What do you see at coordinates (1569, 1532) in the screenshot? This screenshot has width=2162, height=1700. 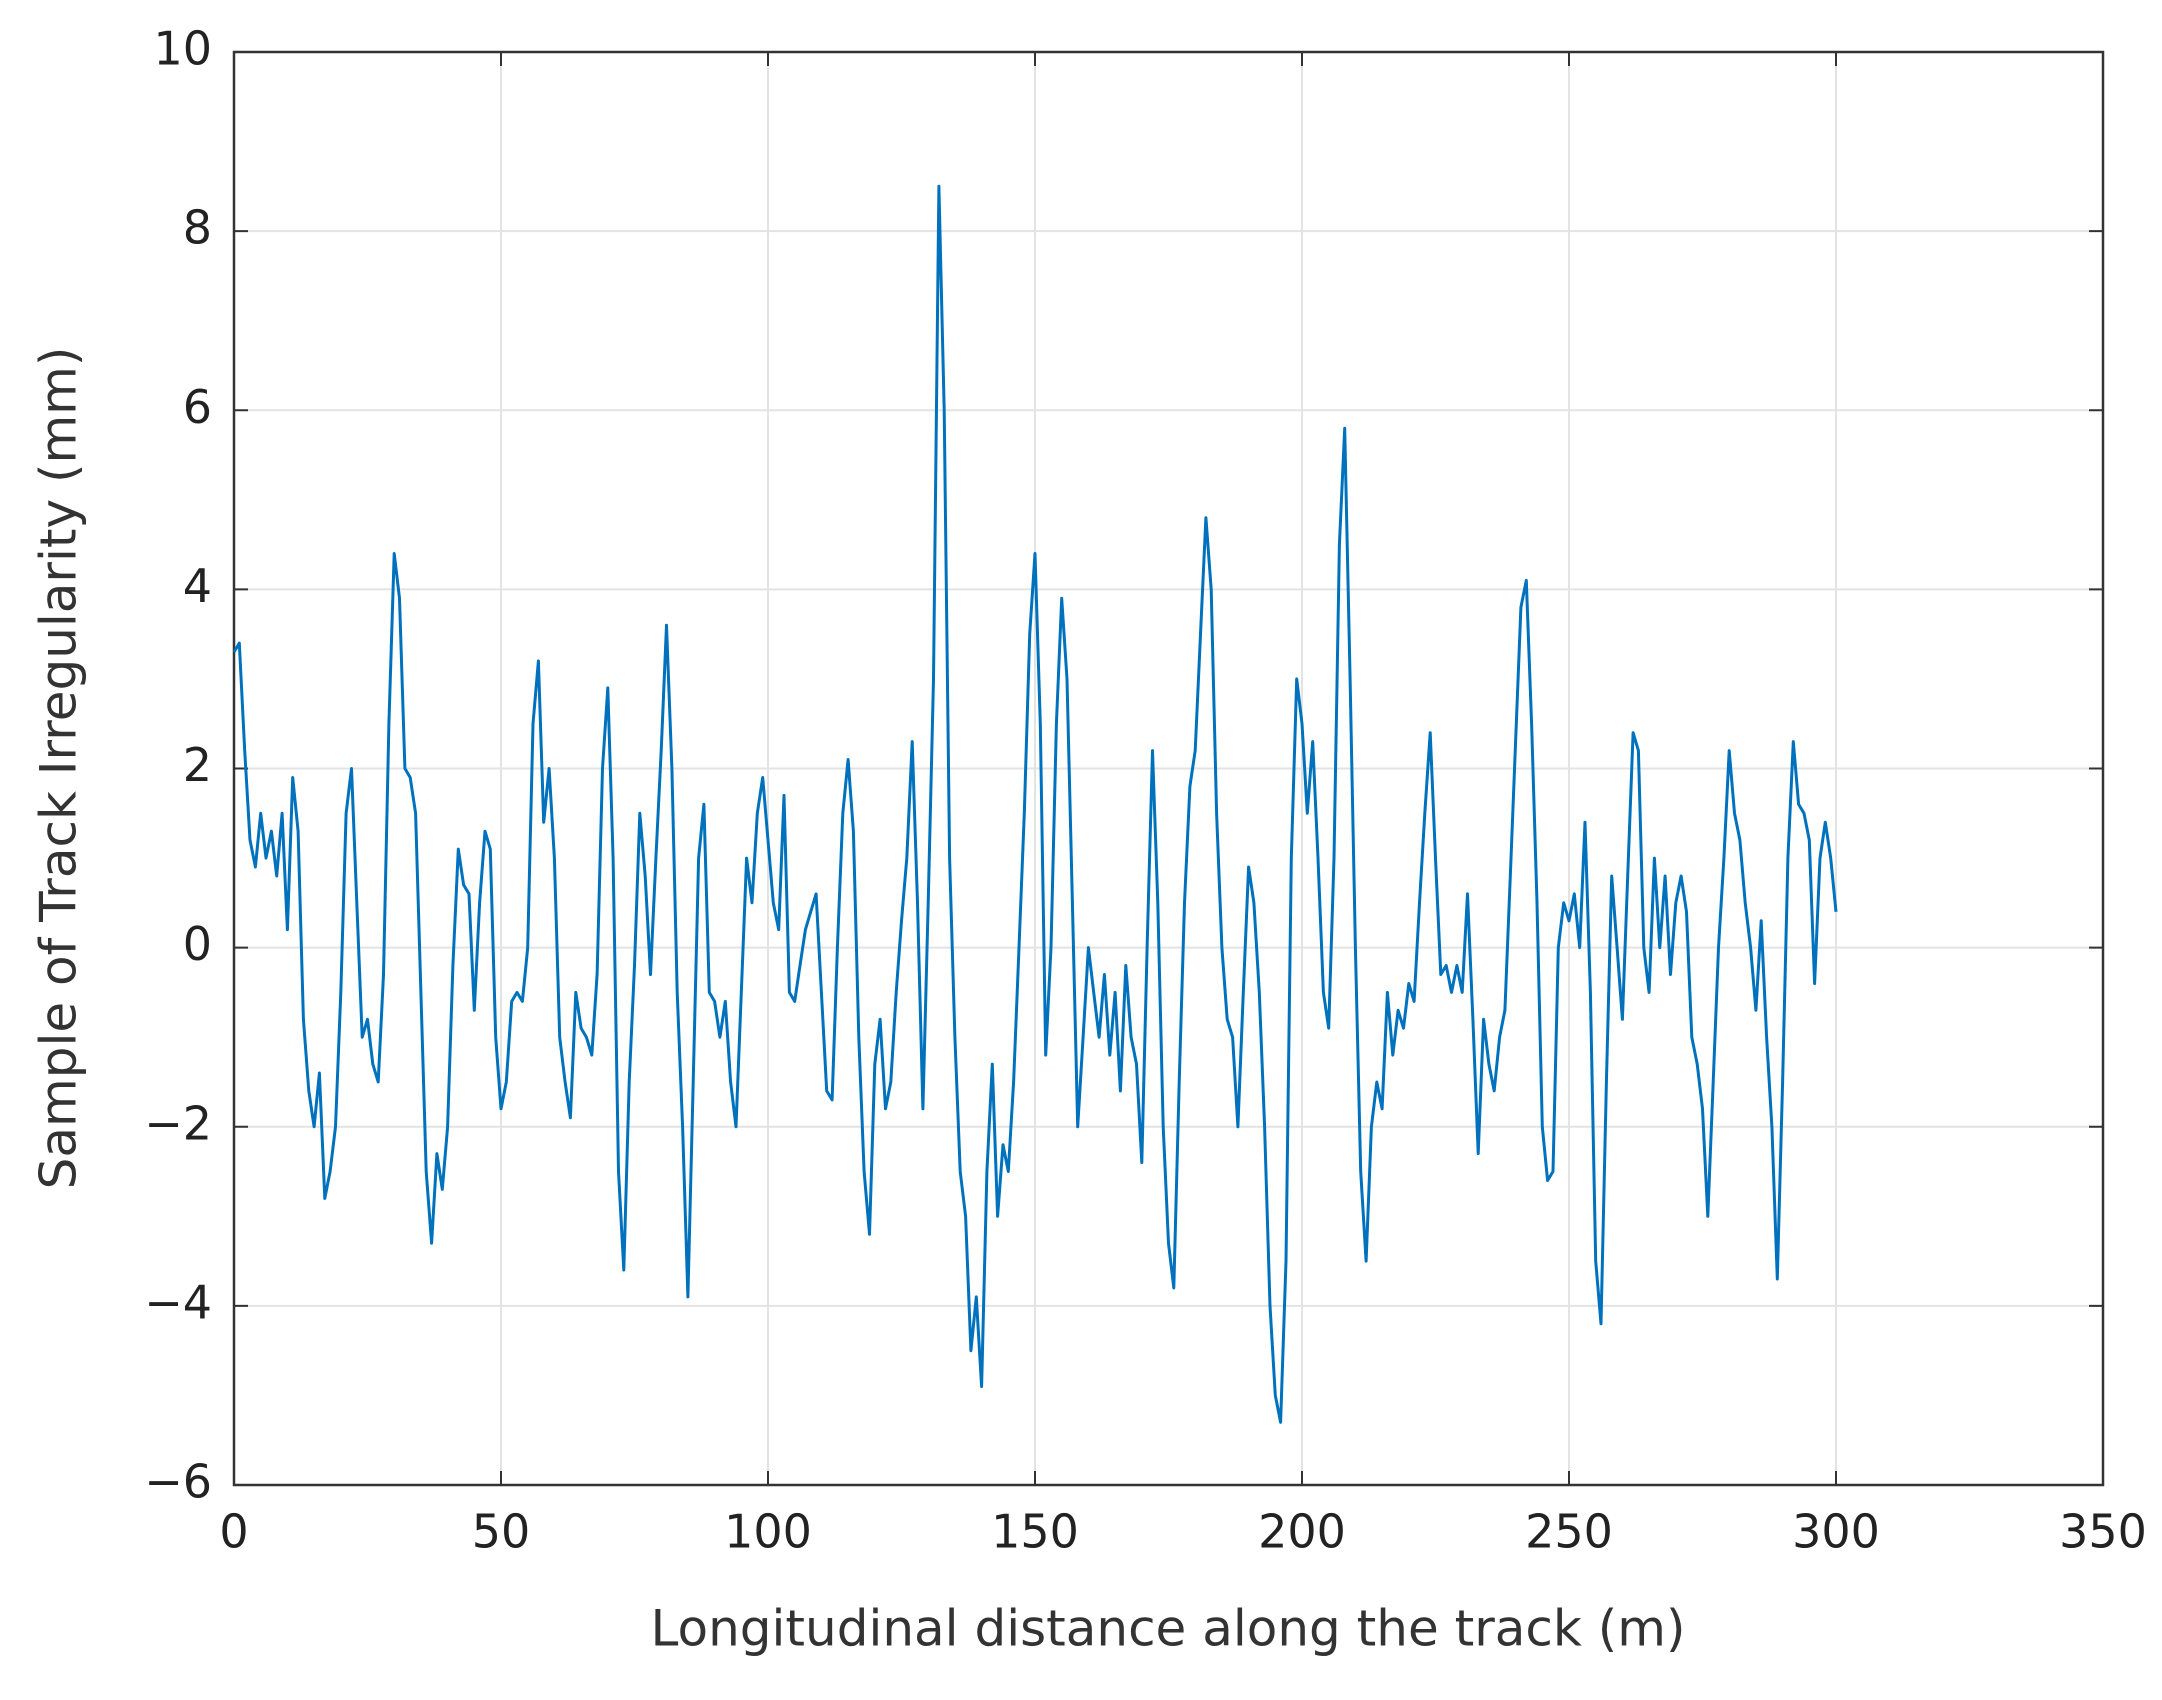 I see `x-tick-label: 250` at bounding box center [1569, 1532].